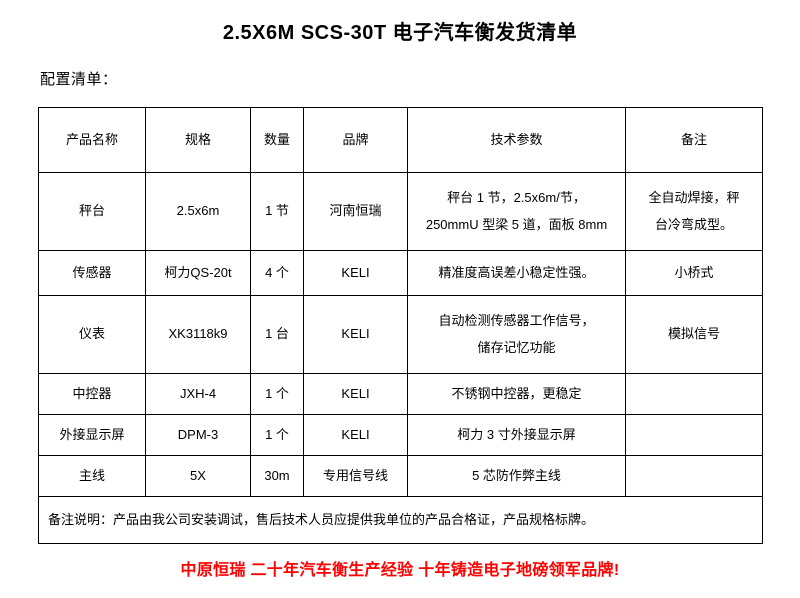  I want to click on cell-brand: 专用信号线, so click(355, 476).